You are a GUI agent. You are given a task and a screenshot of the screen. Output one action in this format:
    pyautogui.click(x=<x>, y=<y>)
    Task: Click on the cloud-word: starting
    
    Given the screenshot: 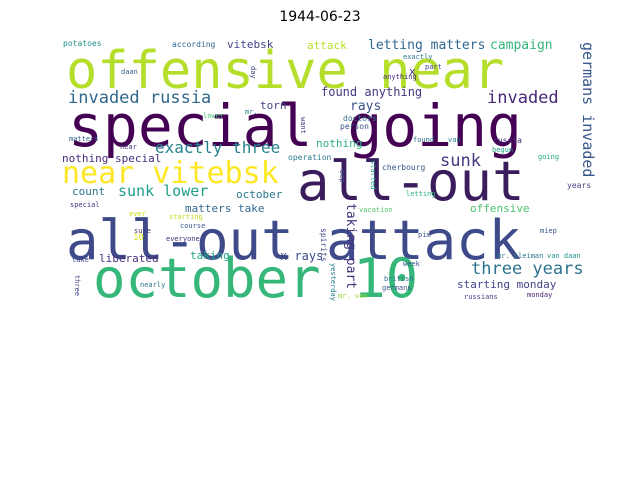 What is the action you would take?
    pyautogui.click(x=186, y=217)
    